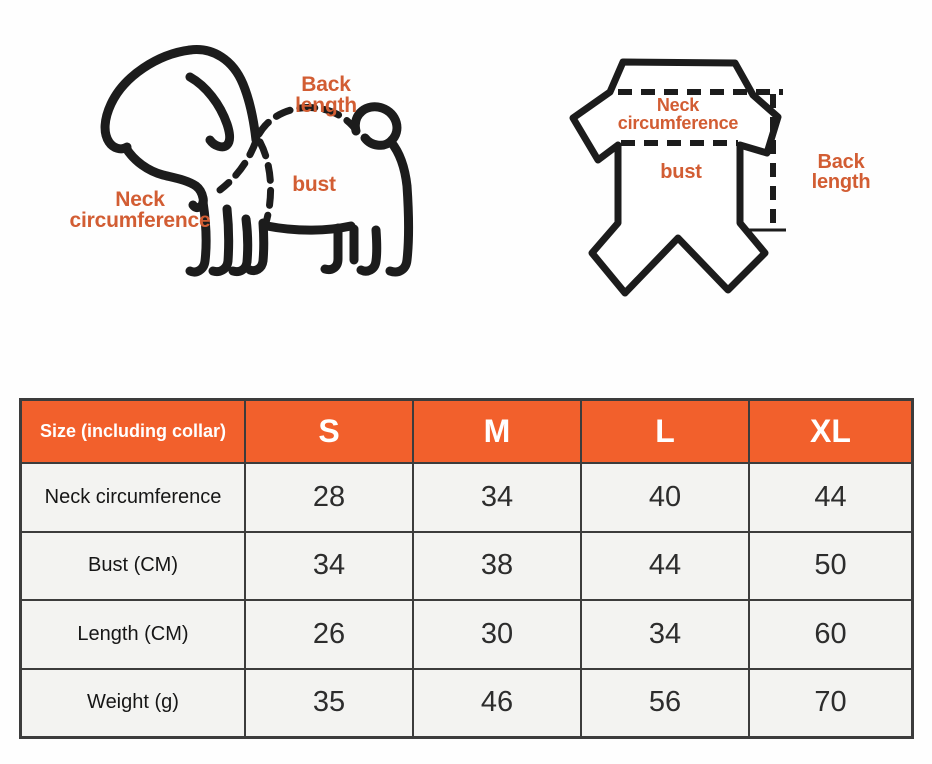  Describe the element at coordinates (830, 702) in the screenshot. I see `cell-weight-xl: 70` at that location.